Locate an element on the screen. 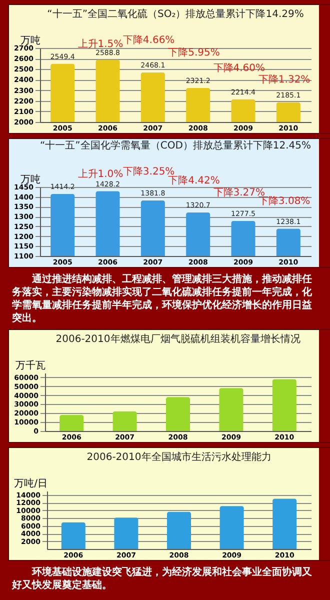 This screenshot has width=330, height=600. chart-title: 2006-2010年全国城市生活污水处理能力 is located at coordinates (179, 457).